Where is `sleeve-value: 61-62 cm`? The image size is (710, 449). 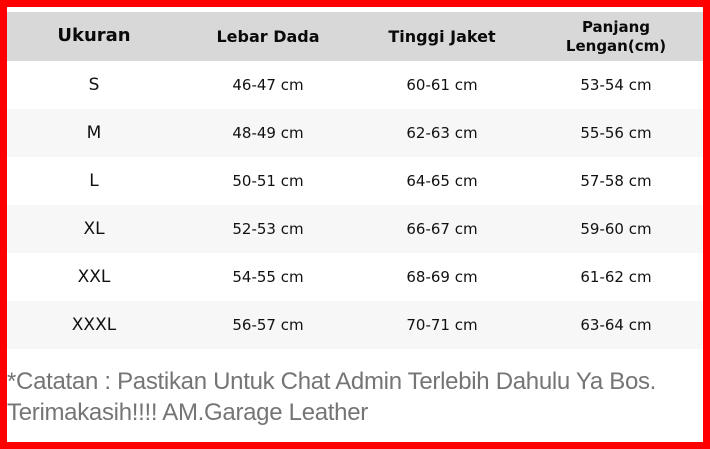 sleeve-value: 61-62 cm is located at coordinates (616, 277).